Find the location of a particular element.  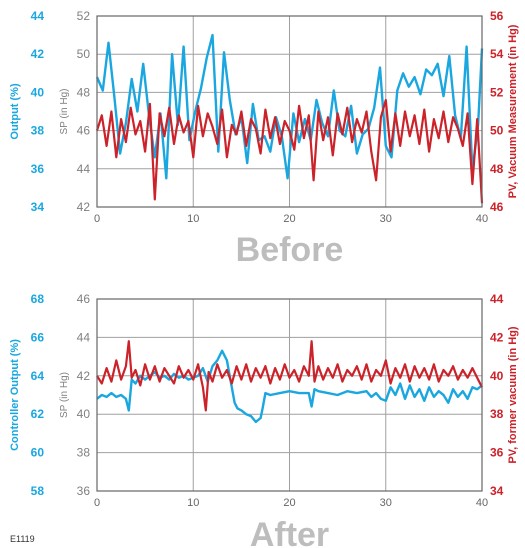

pv-axis-tick: 48 is located at coordinates (497, 169).